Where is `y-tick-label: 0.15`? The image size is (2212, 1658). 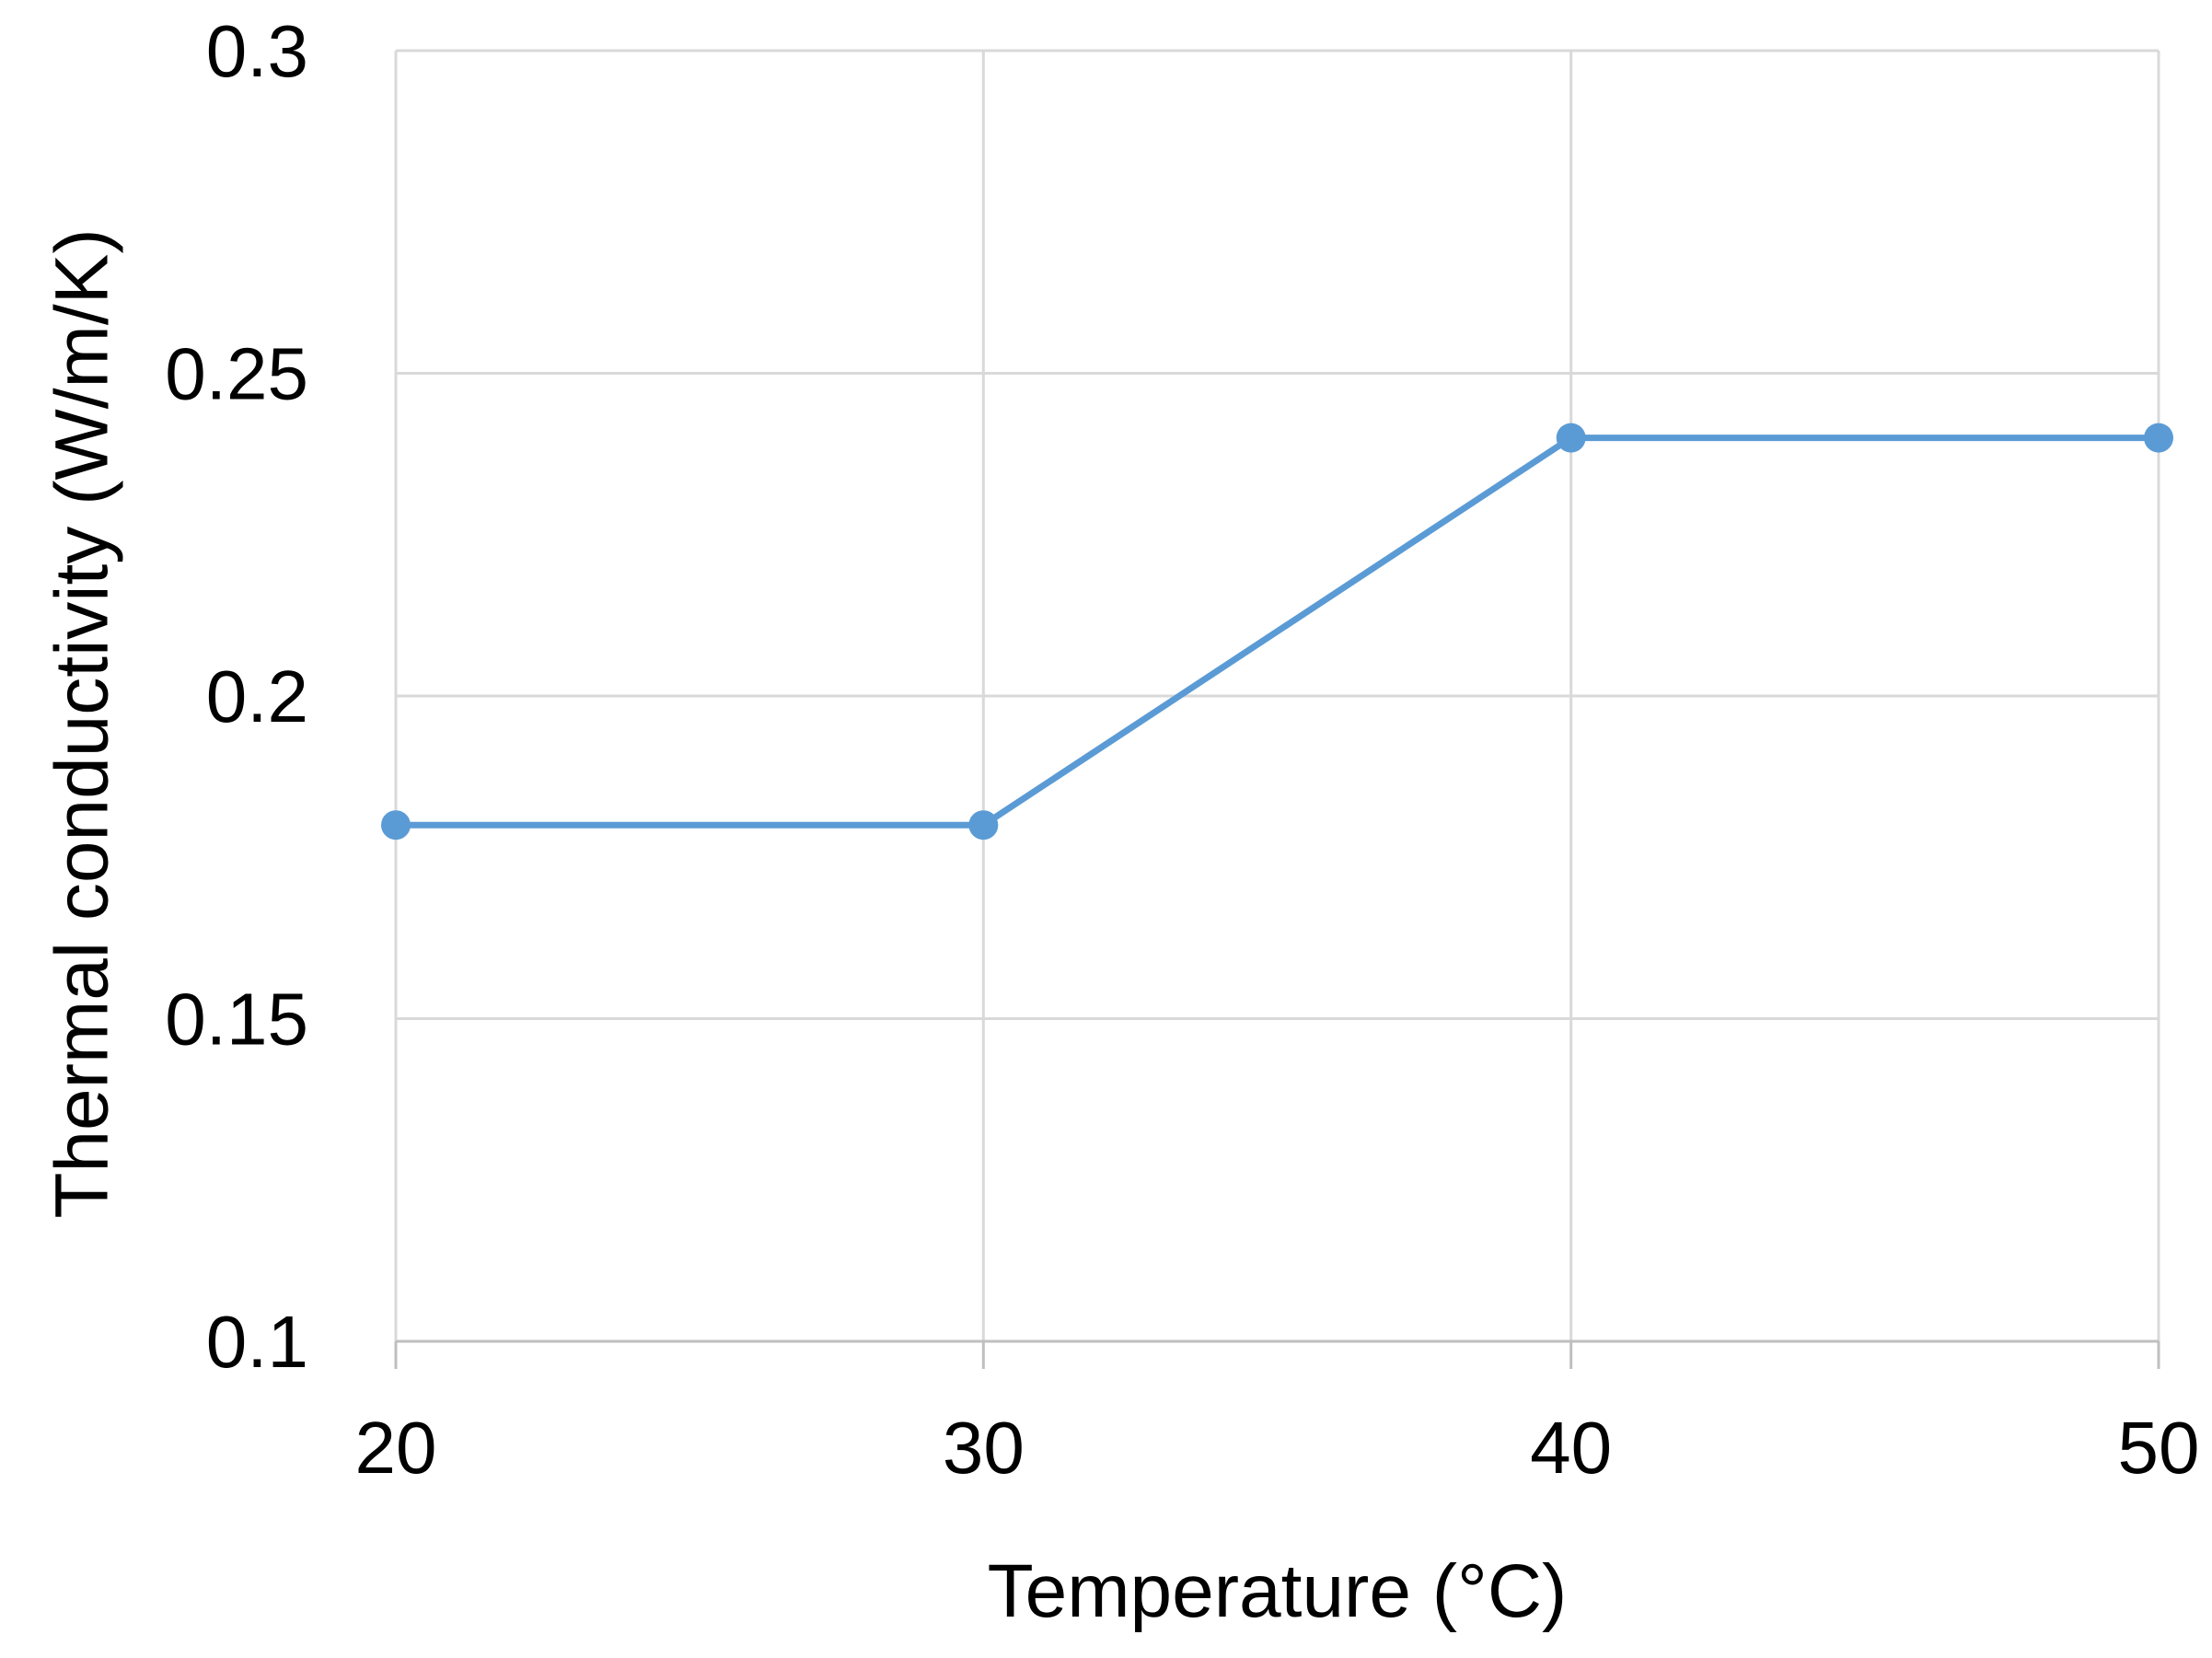
y-tick-label: 0.15 is located at coordinates (236, 1020).